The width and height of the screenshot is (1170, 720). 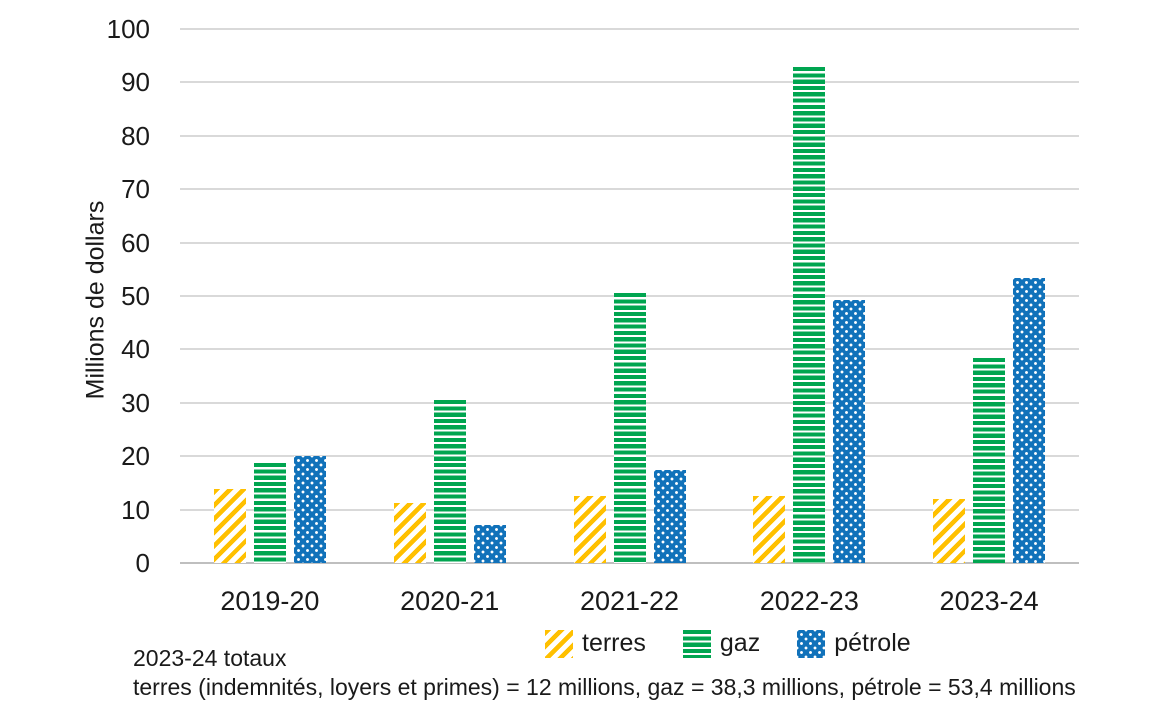 What do you see at coordinates (135, 82) in the screenshot?
I see `y-axis-tick-label: 90` at bounding box center [135, 82].